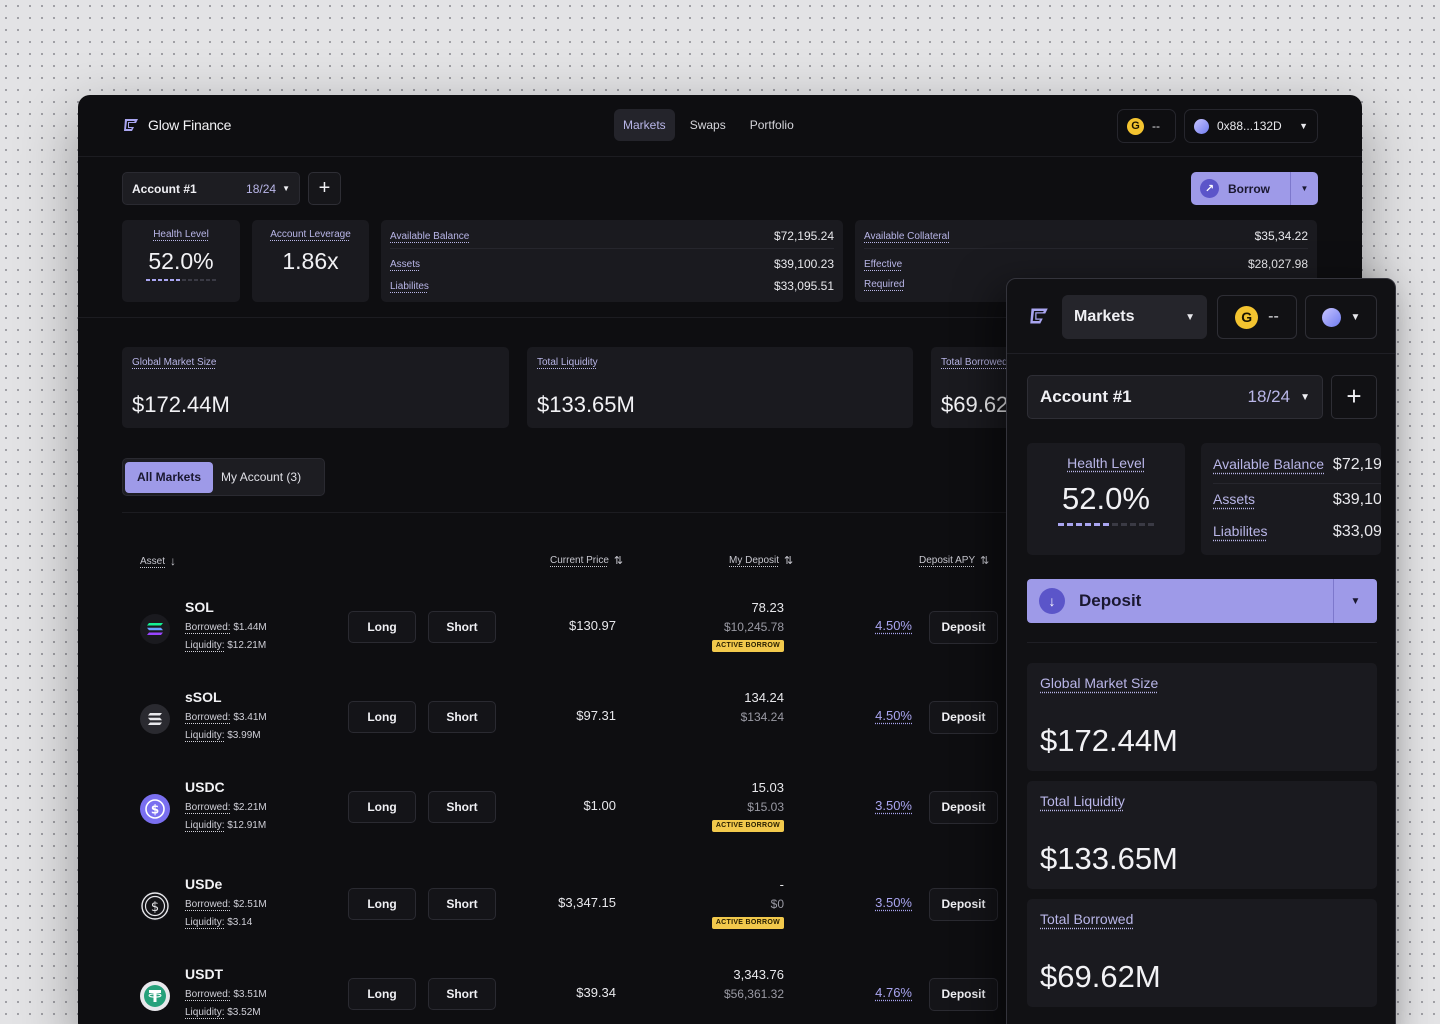  I want to click on asset-borrowed: Borrowed: $2.21M, so click(226, 807).